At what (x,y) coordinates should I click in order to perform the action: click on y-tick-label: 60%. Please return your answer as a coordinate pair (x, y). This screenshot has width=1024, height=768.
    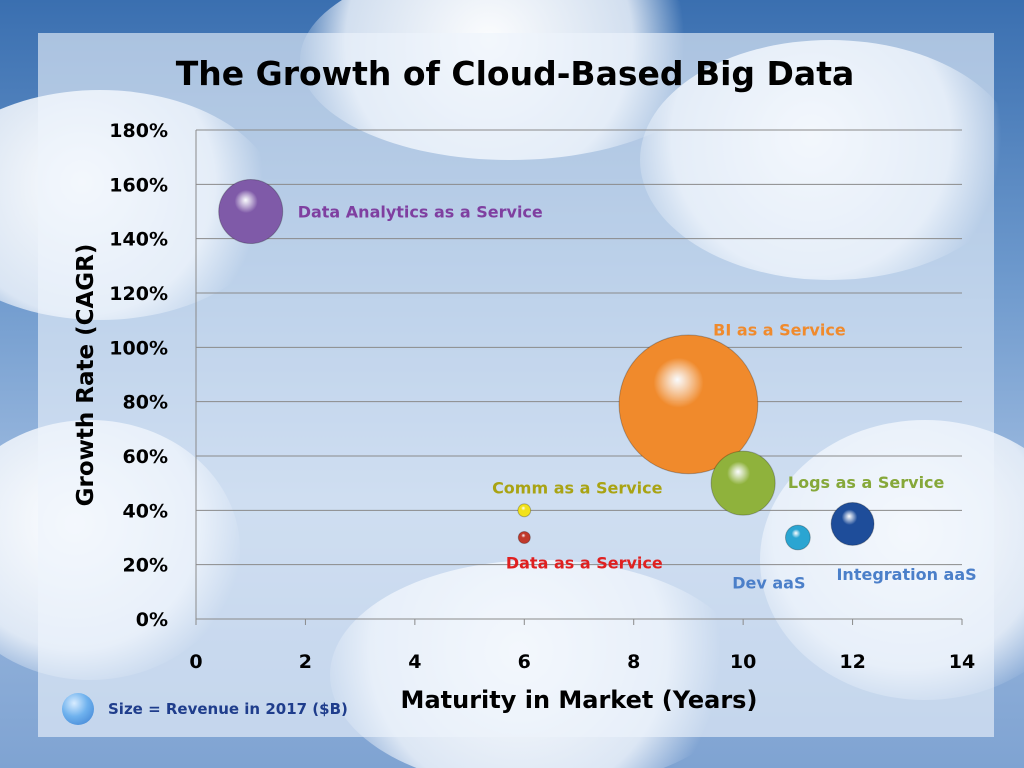
    Looking at the image, I should click on (145, 457).